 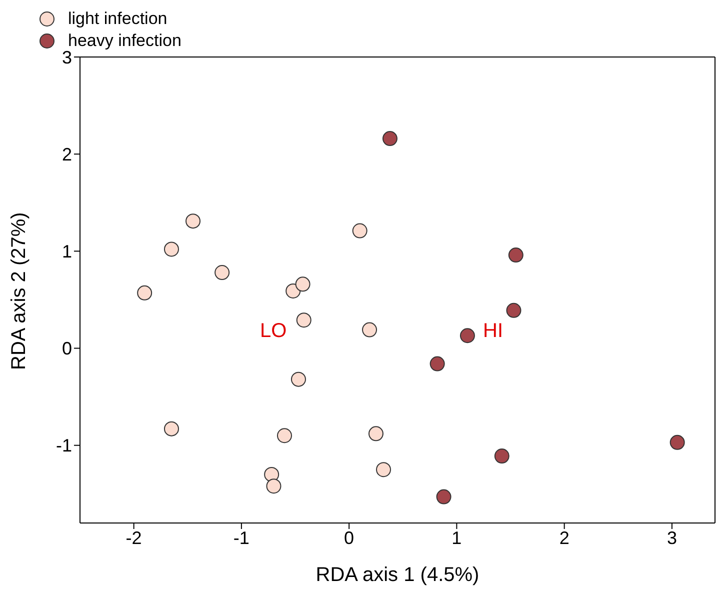 What do you see at coordinates (67, 348) in the screenshot?
I see `y-tick-label: 0` at bounding box center [67, 348].